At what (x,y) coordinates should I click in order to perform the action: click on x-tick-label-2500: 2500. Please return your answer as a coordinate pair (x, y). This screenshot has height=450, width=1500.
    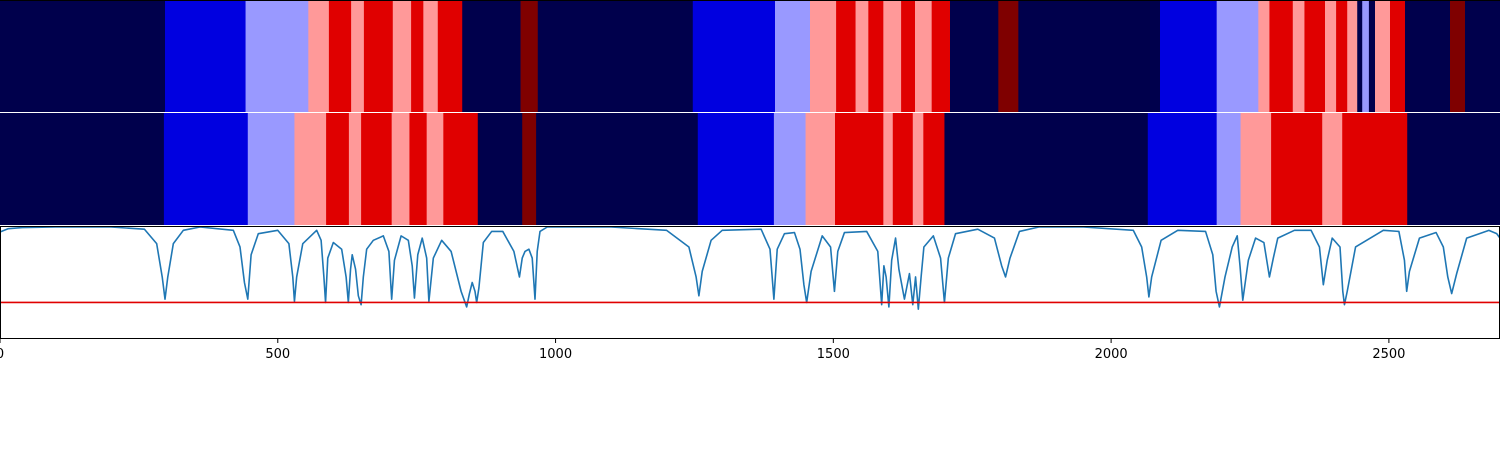
    Looking at the image, I should click on (1388, 354).